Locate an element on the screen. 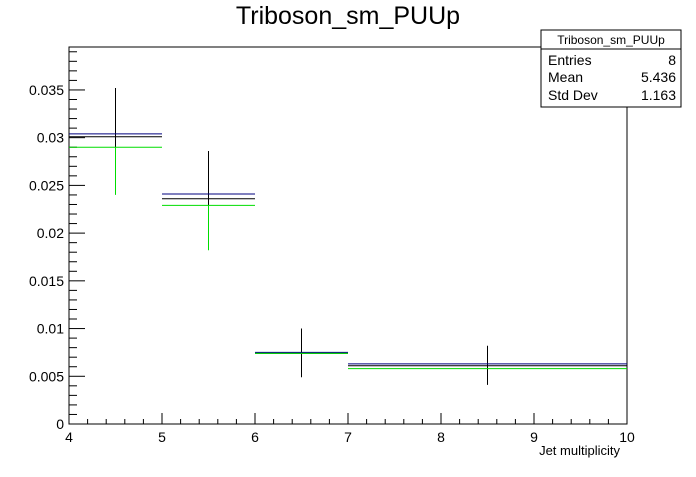 Image resolution: width=696 pixels, height=477 pixels. y-tick-label: 0.005 is located at coordinates (46, 376).